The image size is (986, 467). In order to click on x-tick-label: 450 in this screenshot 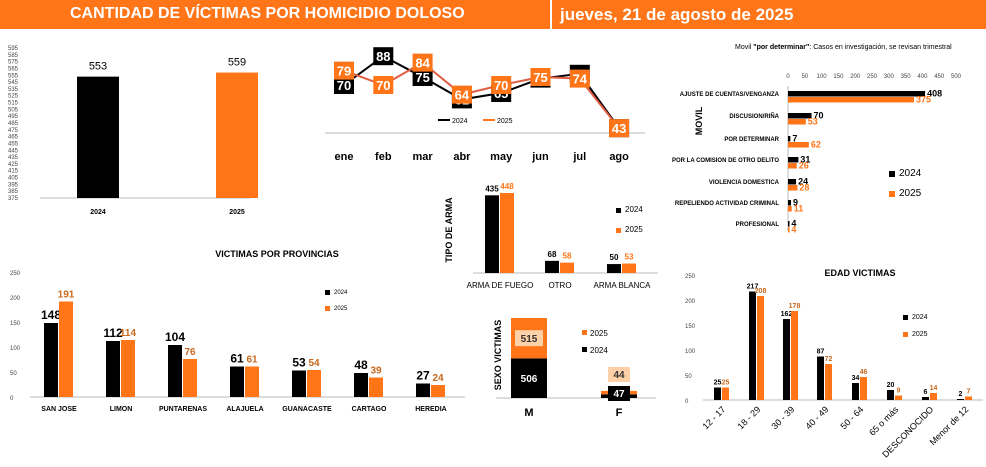, I will do `click(939, 77)`.